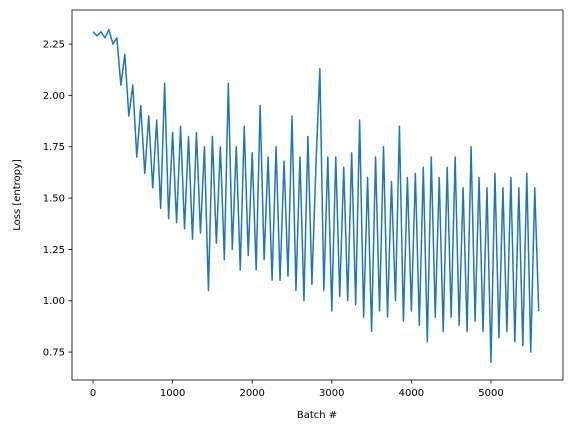  I want to click on y-tick-label: 1.75, so click(54, 147).